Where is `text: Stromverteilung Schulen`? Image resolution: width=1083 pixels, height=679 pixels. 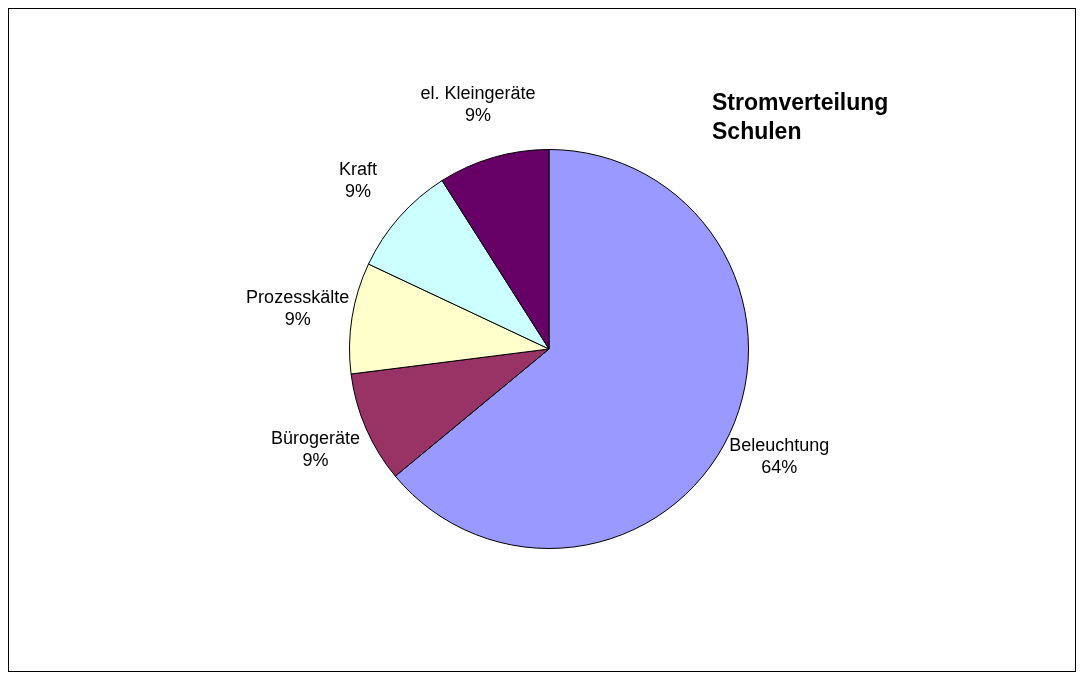
text: Stromverteilung Schulen is located at coordinates (800, 117).